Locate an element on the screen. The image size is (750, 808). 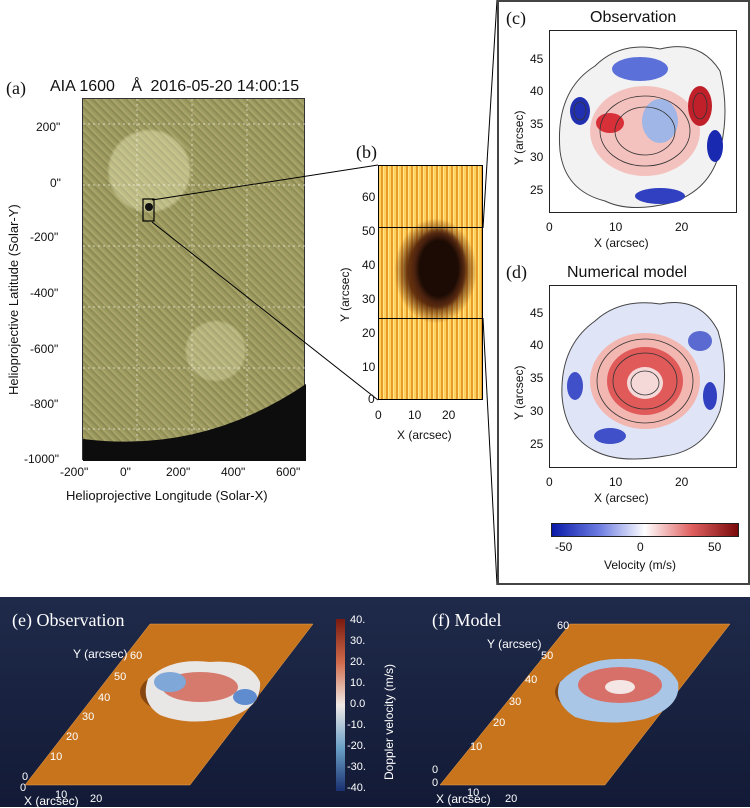
doppler-colorbar-tick: 20. is located at coordinates (358, 662).